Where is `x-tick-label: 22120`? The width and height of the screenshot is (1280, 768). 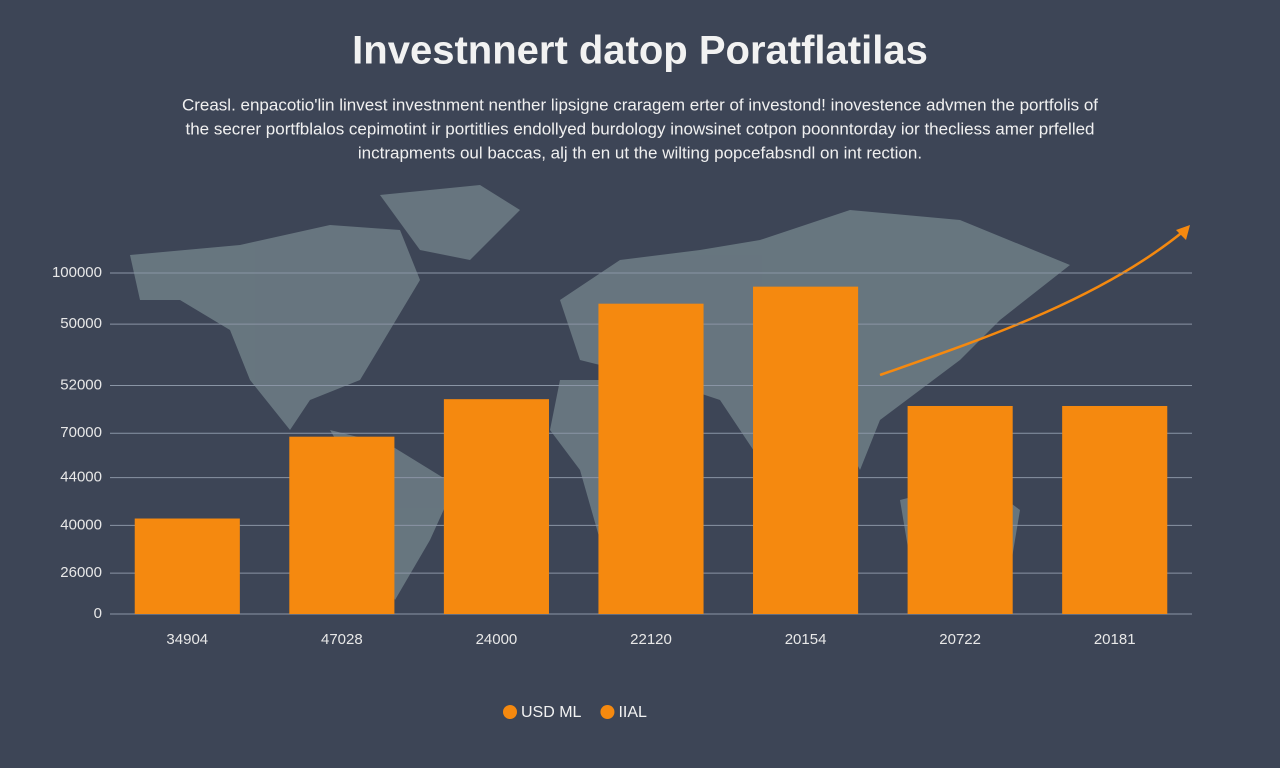 x-tick-label: 22120 is located at coordinates (651, 639).